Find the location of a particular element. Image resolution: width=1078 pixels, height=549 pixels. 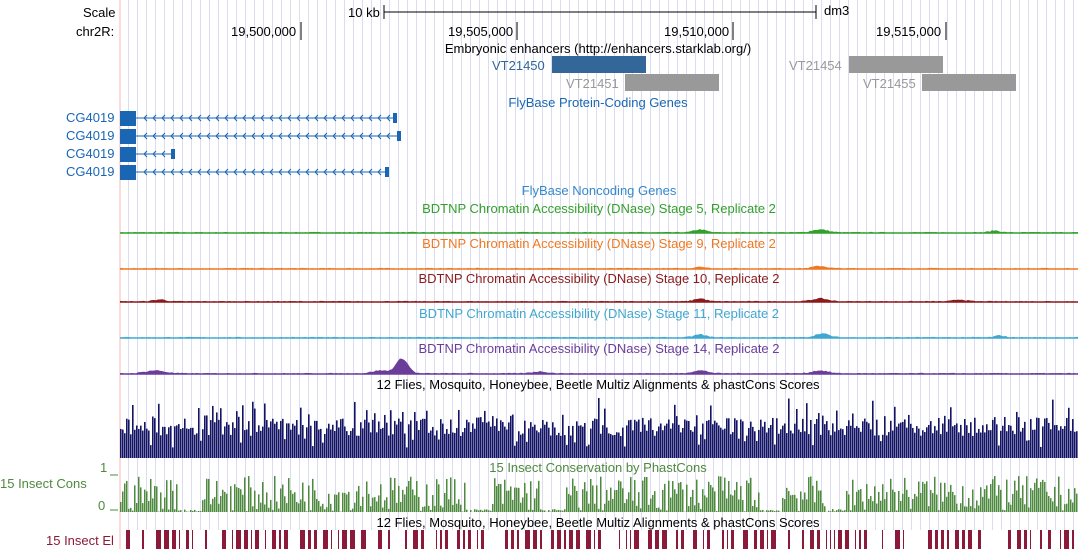

protein-genes-track-title: FlyBase Protein-Coding Genes is located at coordinates (598, 102).